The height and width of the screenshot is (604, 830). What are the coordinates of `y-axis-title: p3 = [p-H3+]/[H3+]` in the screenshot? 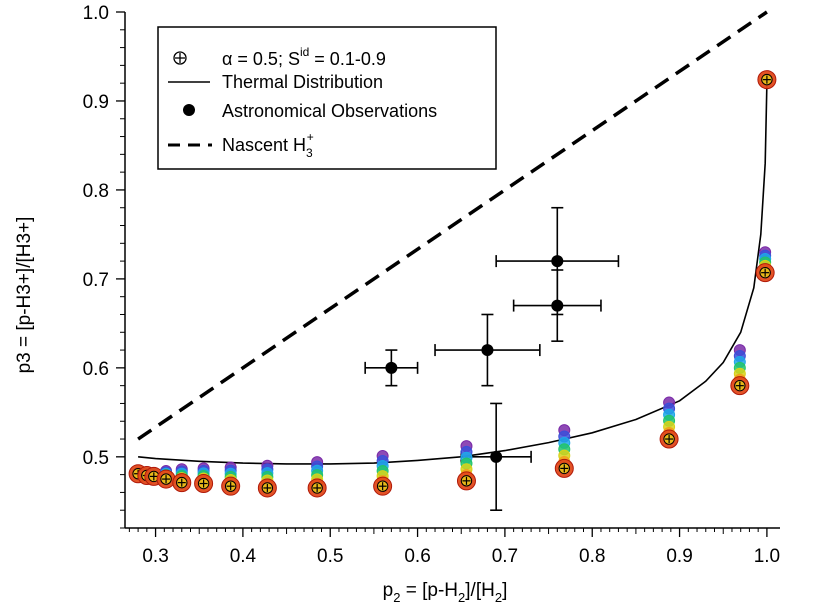 It's located at (24, 295).